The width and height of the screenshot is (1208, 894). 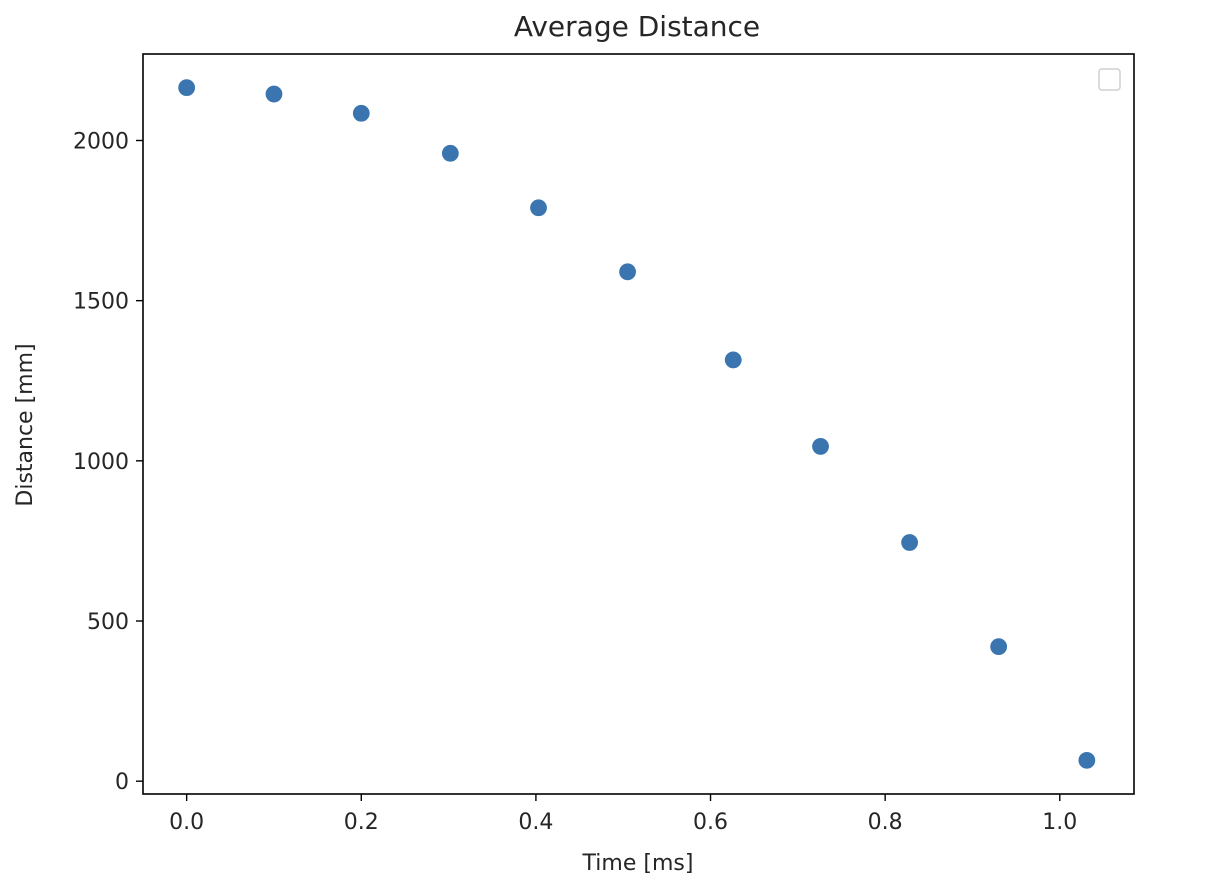 I want to click on x-axis-title: Time [ms], so click(x=638, y=863).